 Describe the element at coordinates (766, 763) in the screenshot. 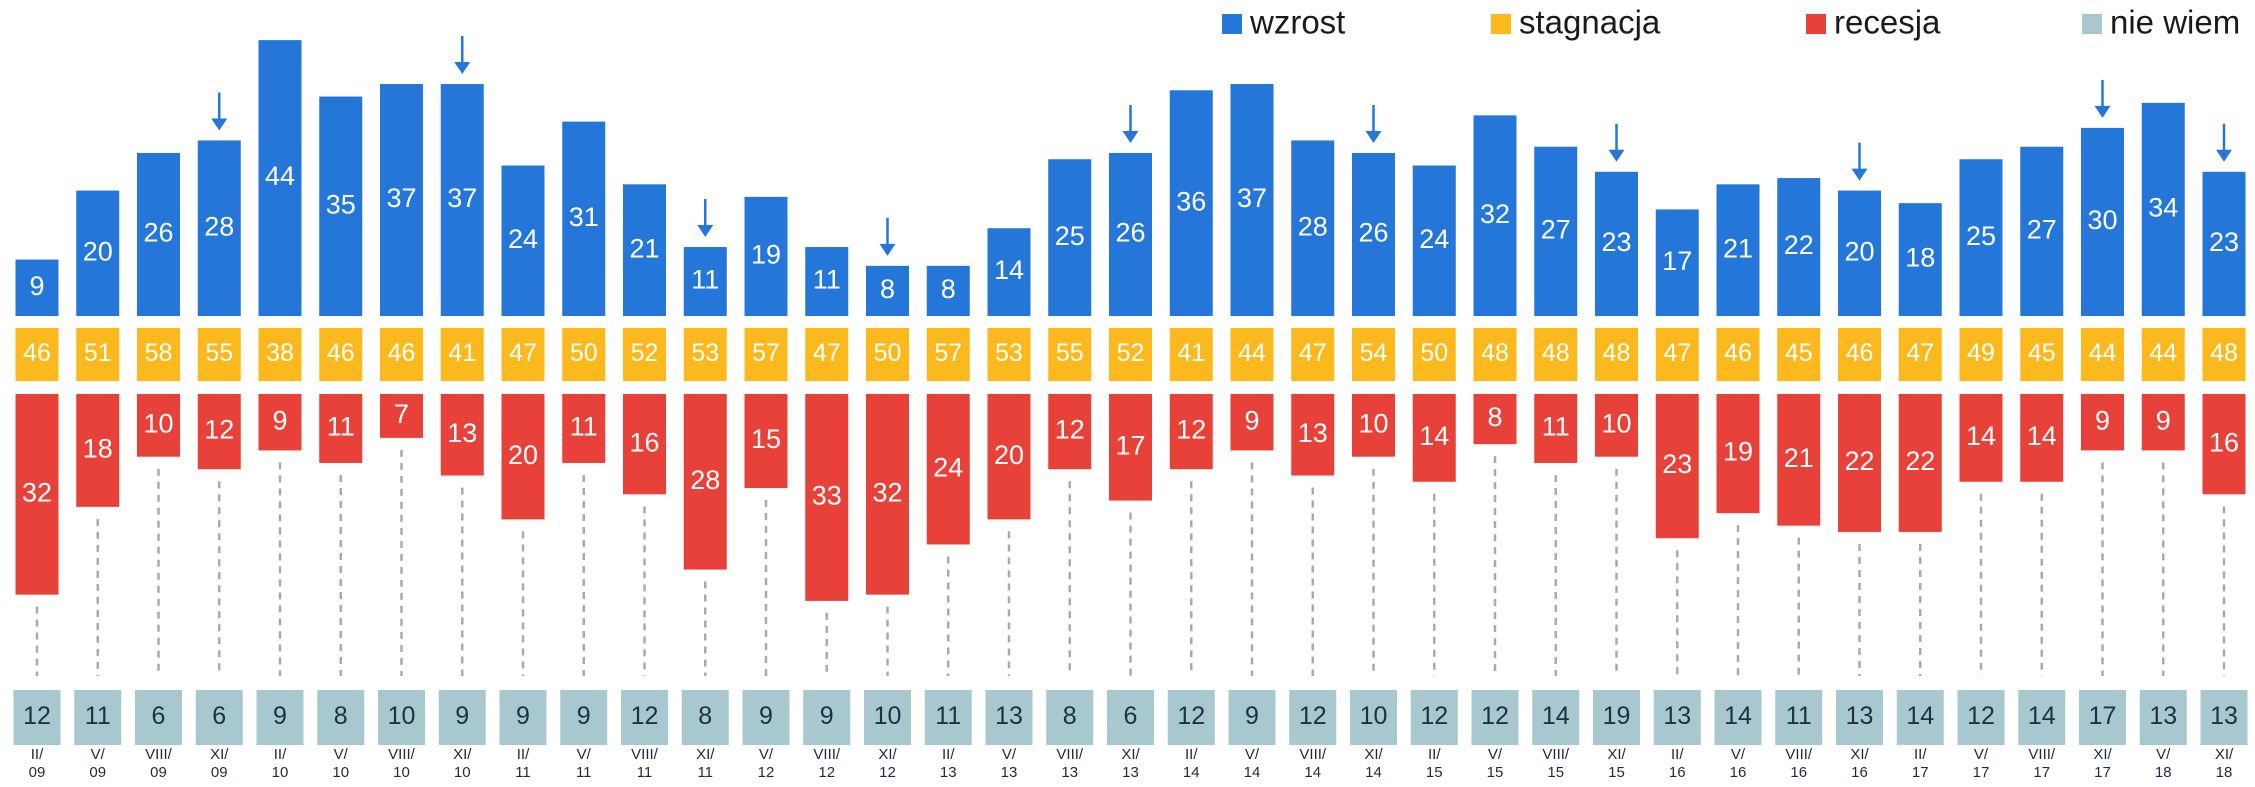

I see `x-tick-label: V/ 12` at that location.